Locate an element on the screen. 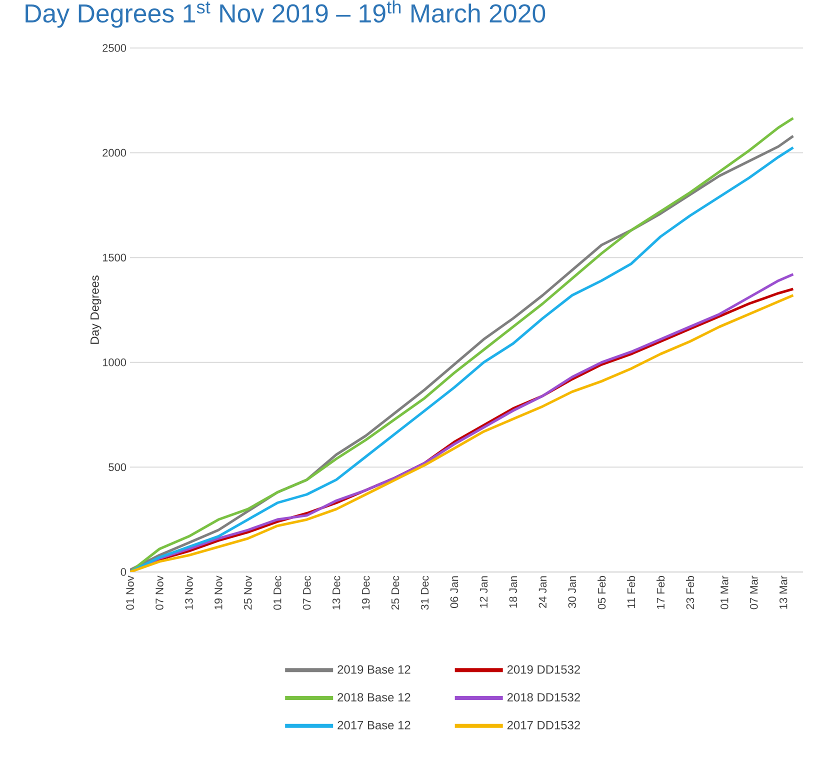  x-tick-label: 07 Nov is located at coordinates (160, 593).